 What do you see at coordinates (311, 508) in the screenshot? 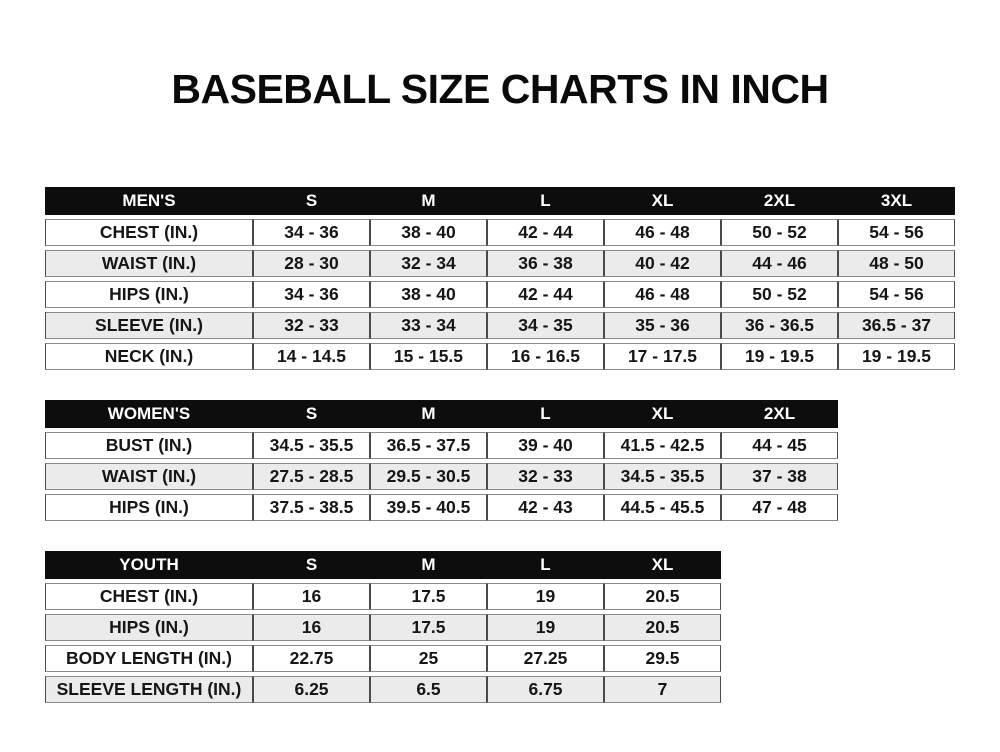
I see `size-value-cell: 37.5 - 38.5` at bounding box center [311, 508].